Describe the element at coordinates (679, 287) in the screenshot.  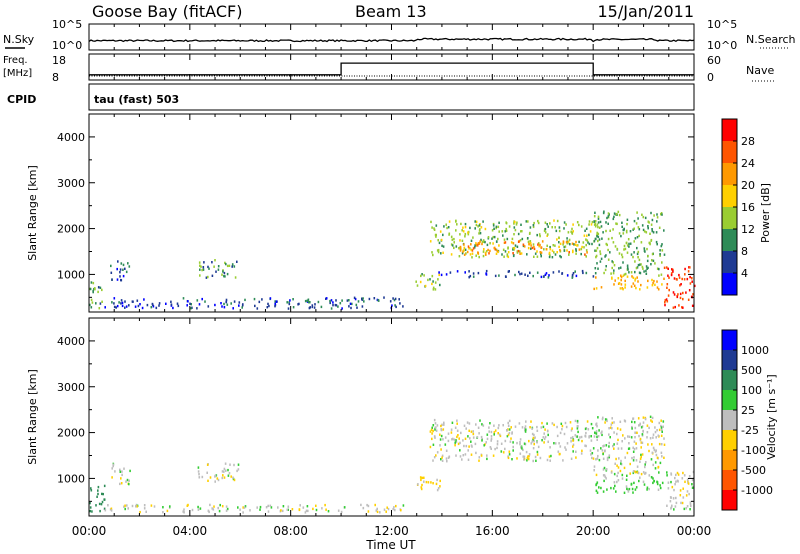
I see `power-region` at that location.